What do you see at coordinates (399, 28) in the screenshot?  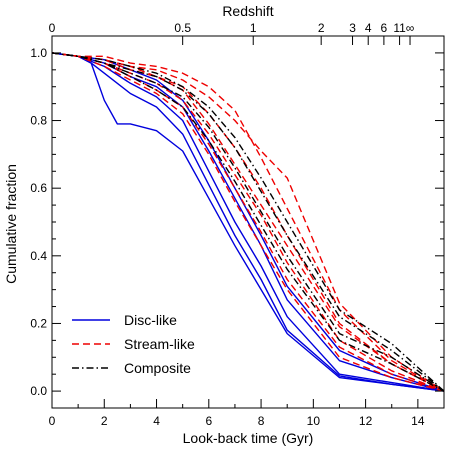 I see `top-tick-label: 11` at bounding box center [399, 28].